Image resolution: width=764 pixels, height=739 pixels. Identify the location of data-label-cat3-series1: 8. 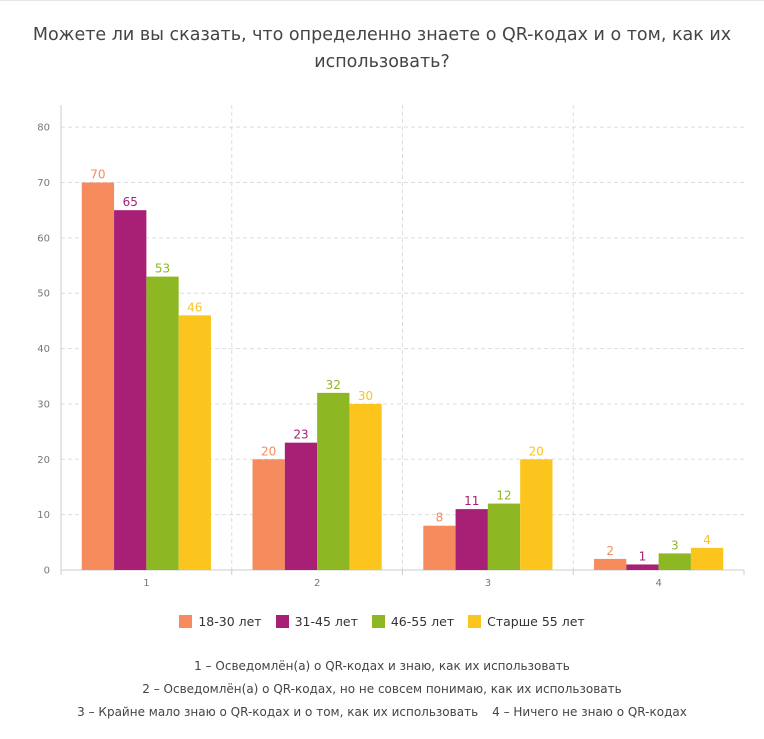
(440, 518).